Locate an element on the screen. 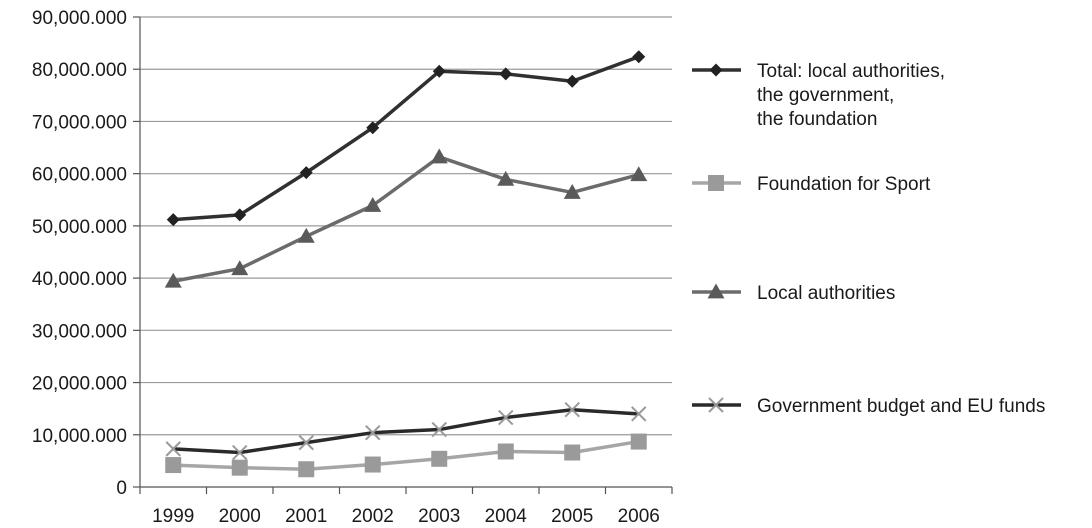 This screenshot has width=1092, height=528. legend-label: Government budget and EU funds is located at coordinates (901, 406).